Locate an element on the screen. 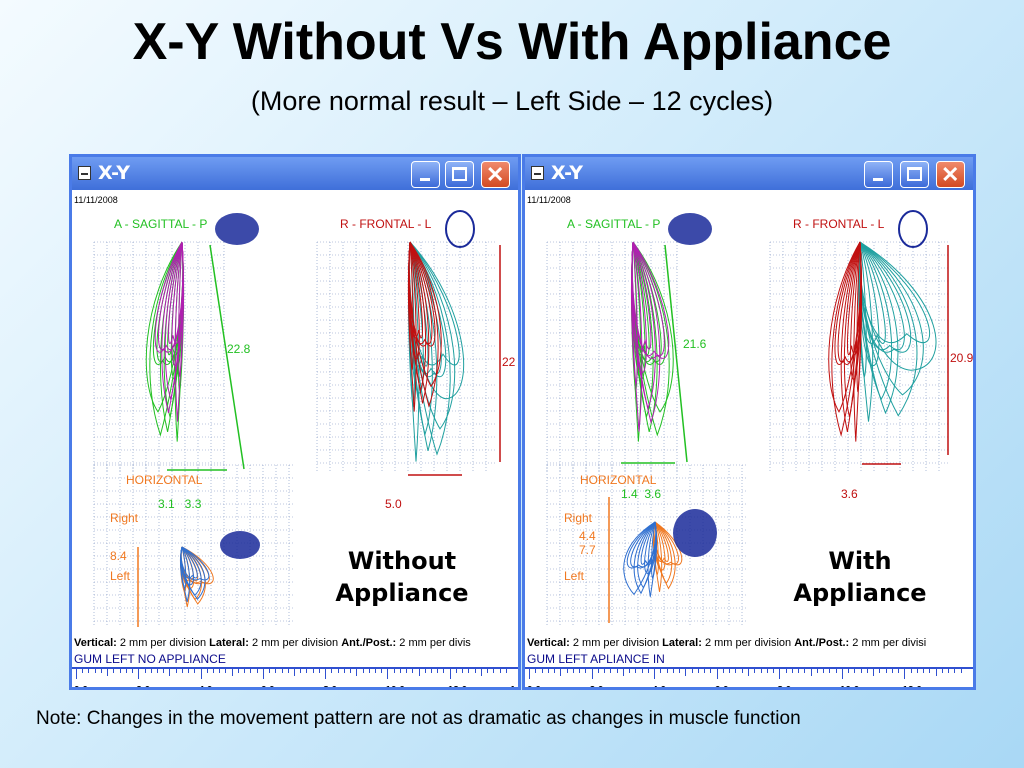  sagittal-value: 22.8 is located at coordinates (239, 349).